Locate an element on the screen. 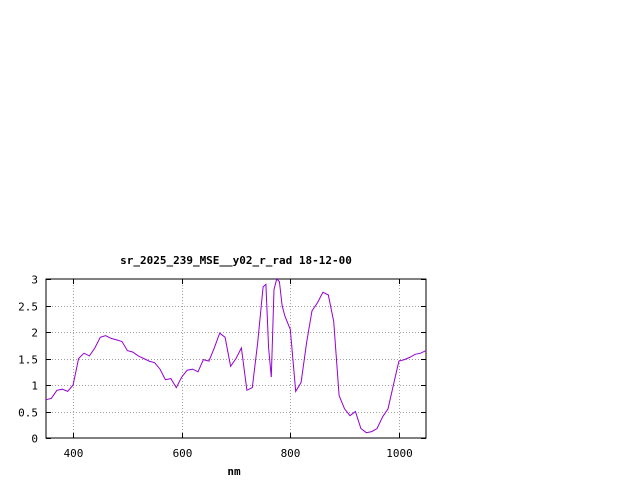 This screenshot has width=640, height=480. y-tick-label: 3 is located at coordinates (34, 280).